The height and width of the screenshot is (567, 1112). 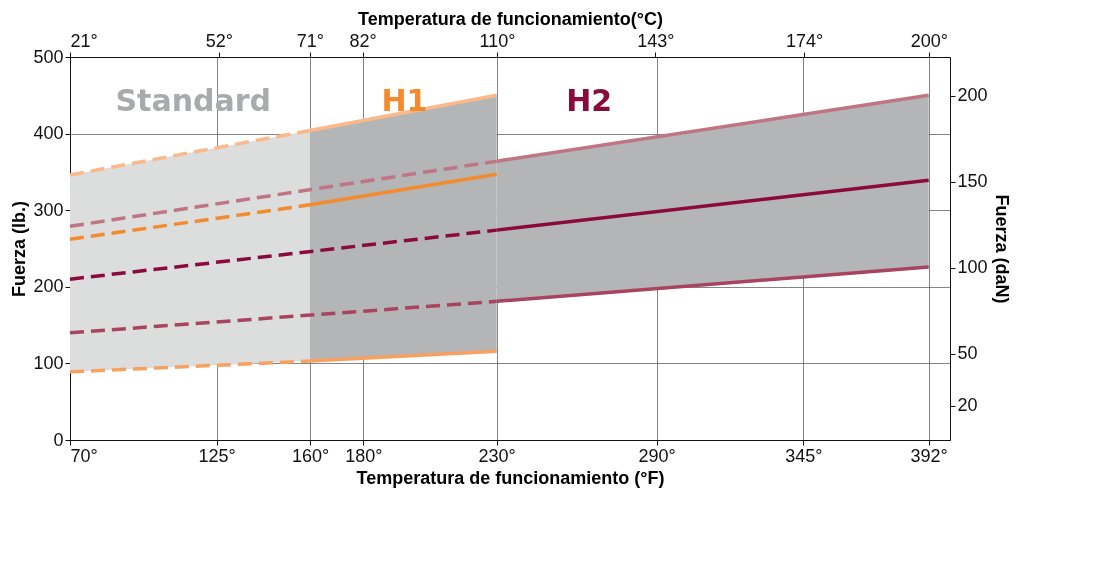 I want to click on x-tick-label: 125°, so click(x=217, y=455).